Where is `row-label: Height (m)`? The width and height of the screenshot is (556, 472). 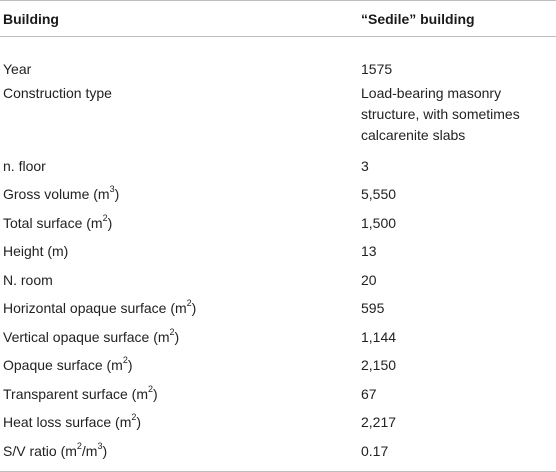 row-label: Height (m) is located at coordinates (36, 251).